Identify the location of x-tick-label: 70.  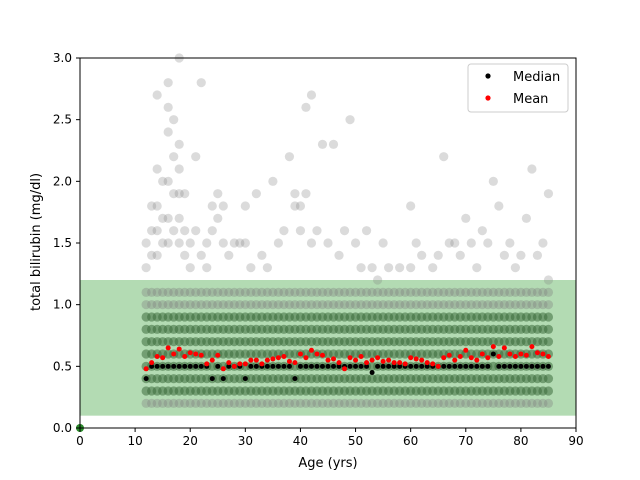
(465, 441).